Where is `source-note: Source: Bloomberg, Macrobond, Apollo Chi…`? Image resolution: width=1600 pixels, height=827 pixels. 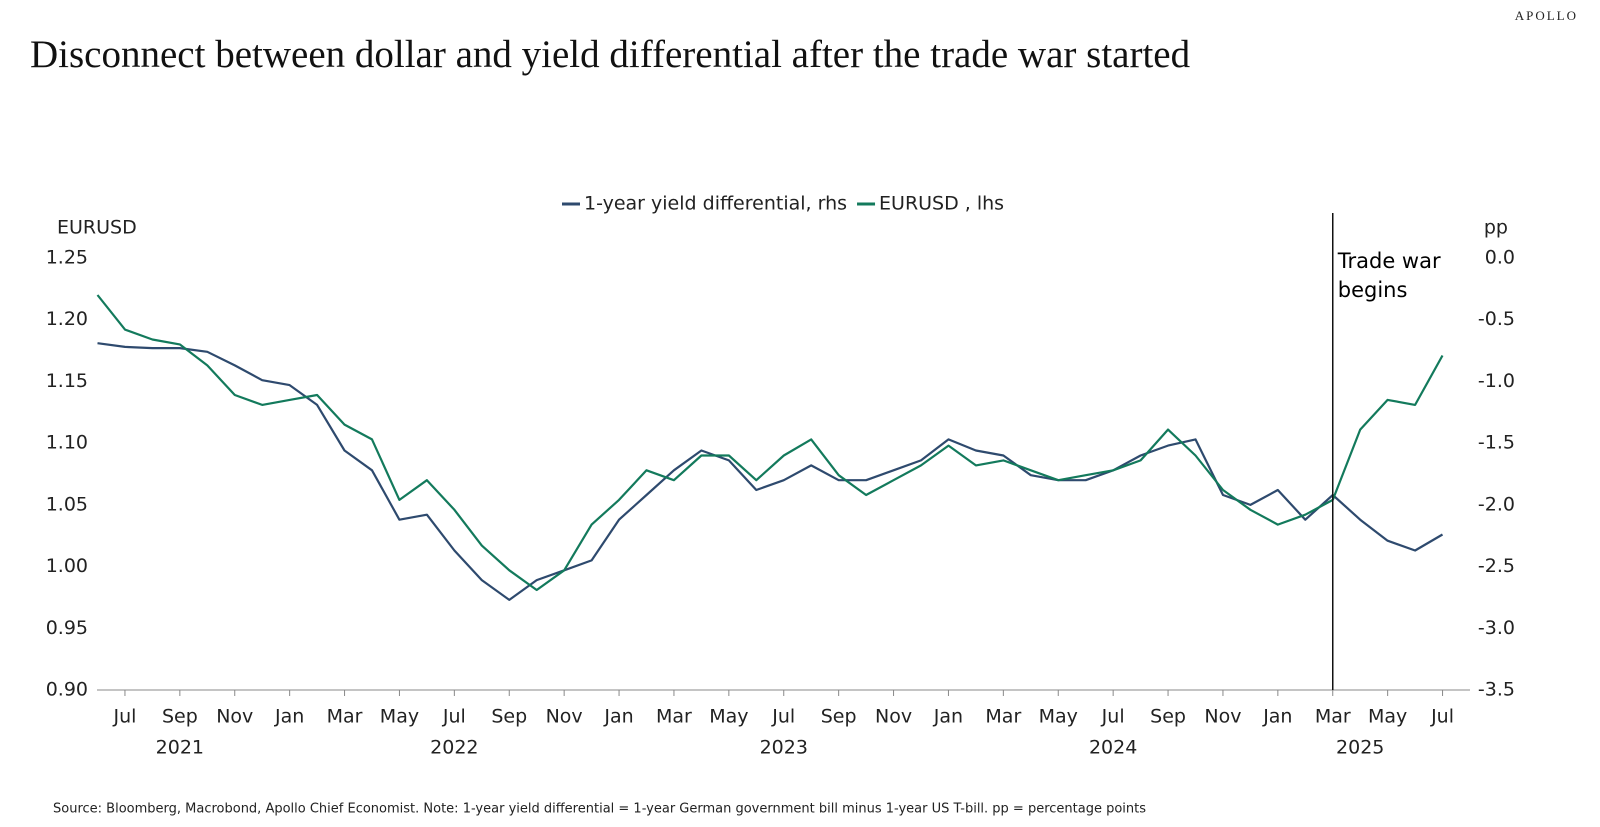 source-note: Source: Bloomberg, Macrobond, Apollo Chi… is located at coordinates (599, 809).